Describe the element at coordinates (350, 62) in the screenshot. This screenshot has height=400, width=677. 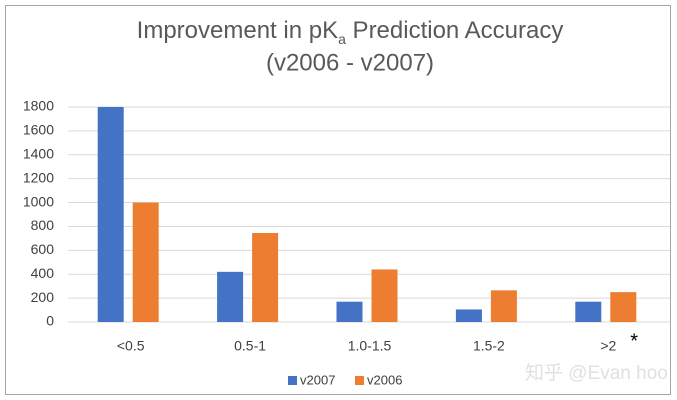
I see `chart-subtitle: (v2006 - v2007)` at that location.